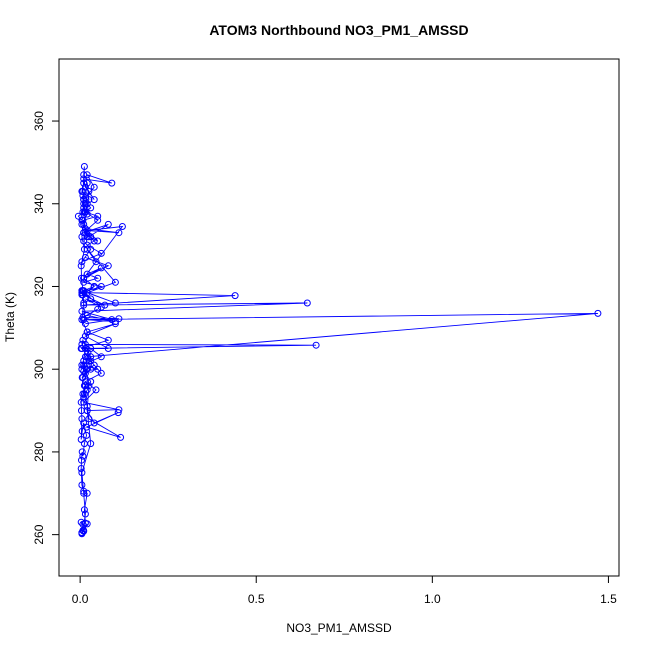  What do you see at coordinates (339, 628) in the screenshot?
I see `x-axis-label: NO3_PM1_AMSSD` at bounding box center [339, 628].